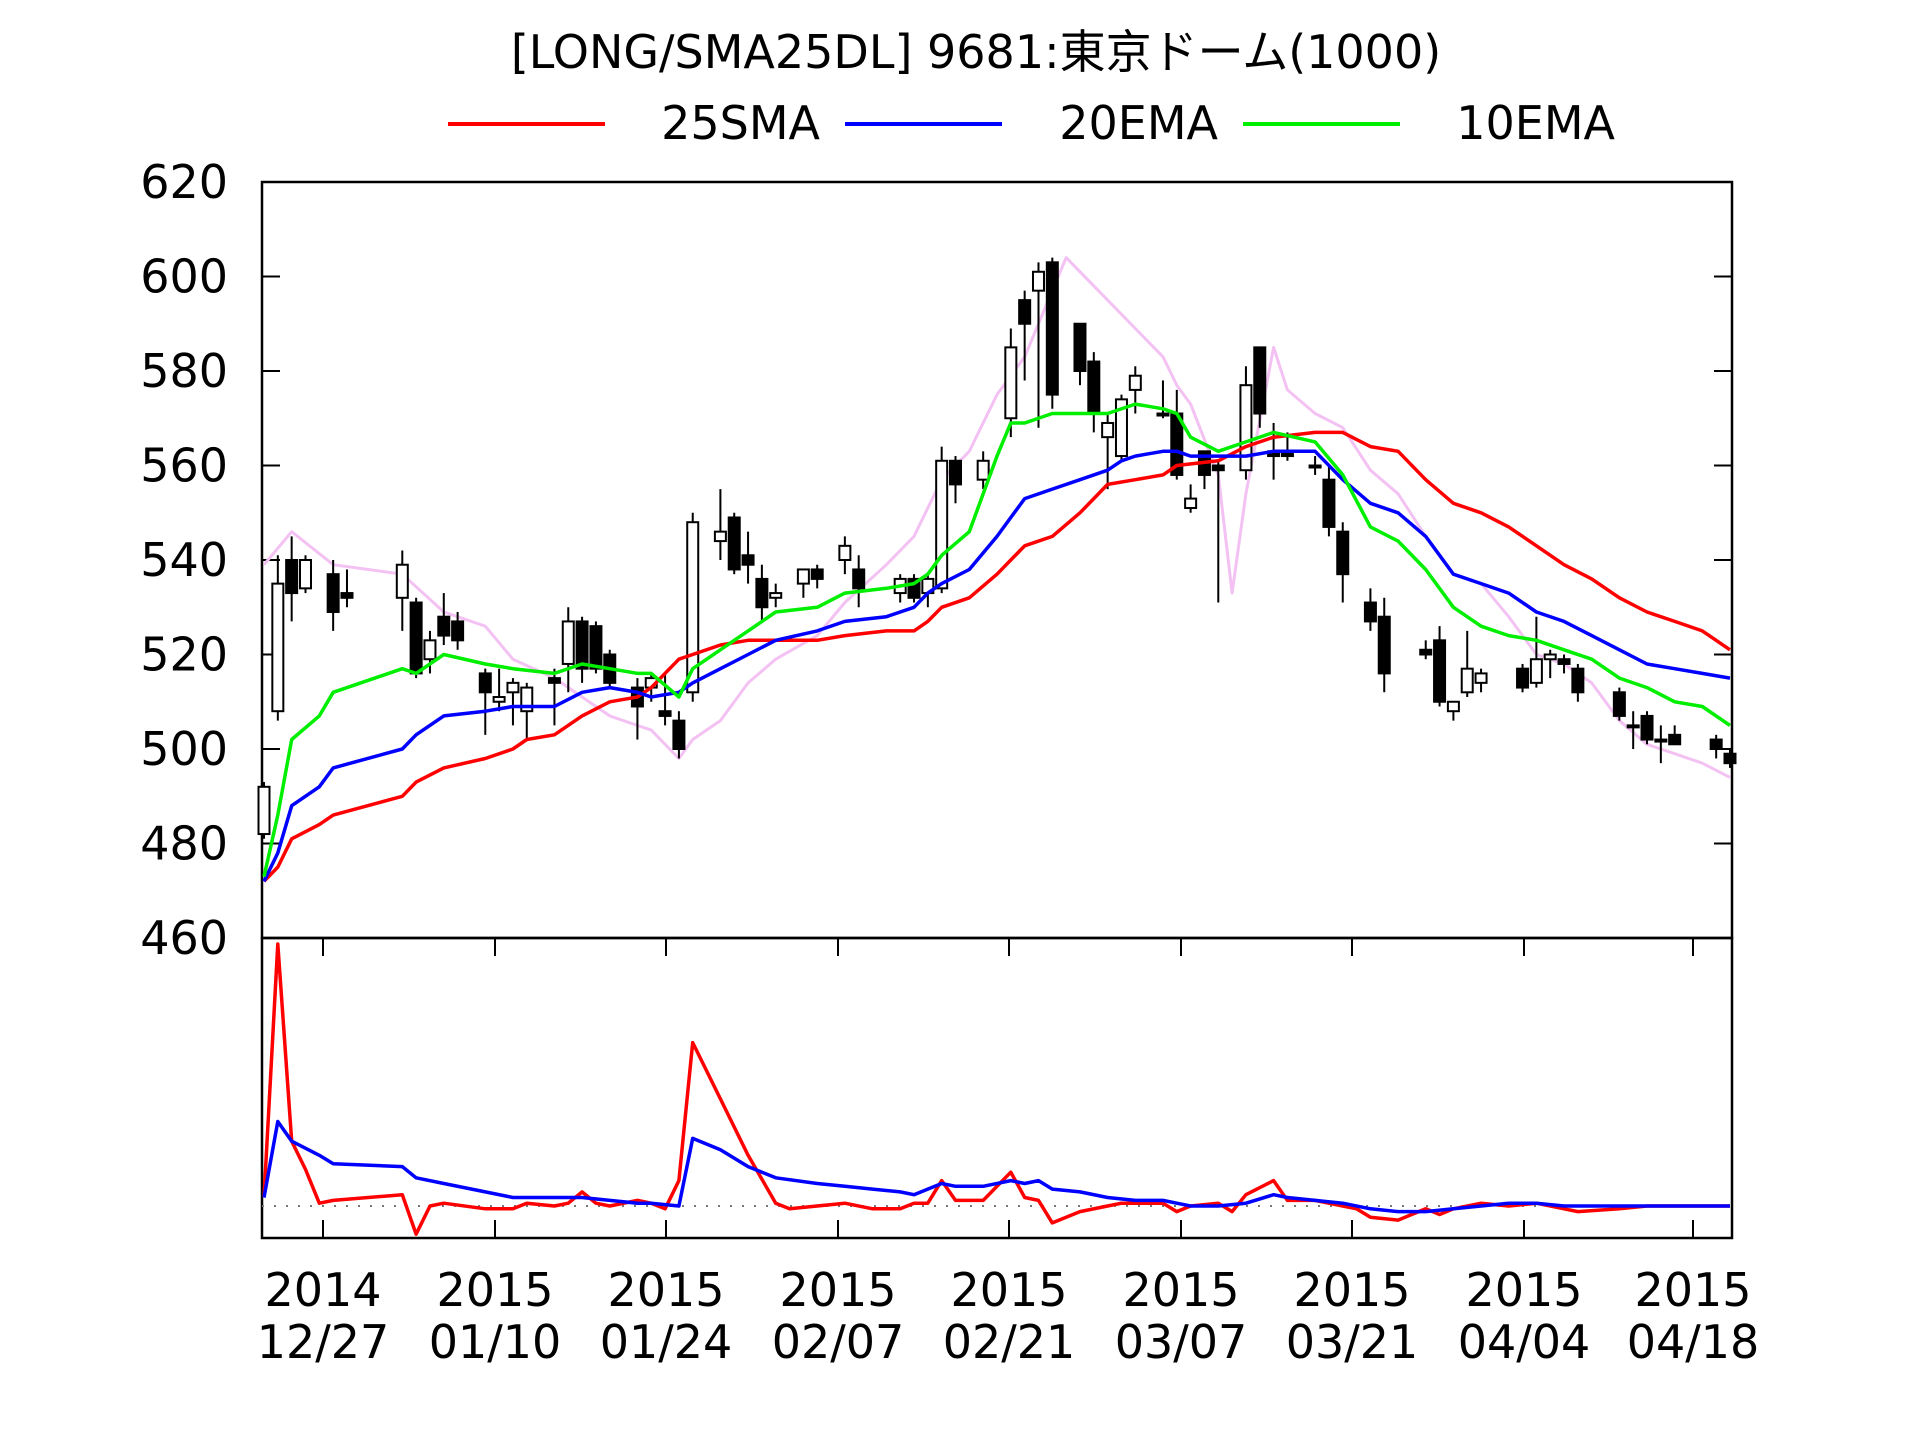  Describe the element at coordinates (1009, 1342) in the screenshot. I see `x-tick-date: 02/21` at that location.